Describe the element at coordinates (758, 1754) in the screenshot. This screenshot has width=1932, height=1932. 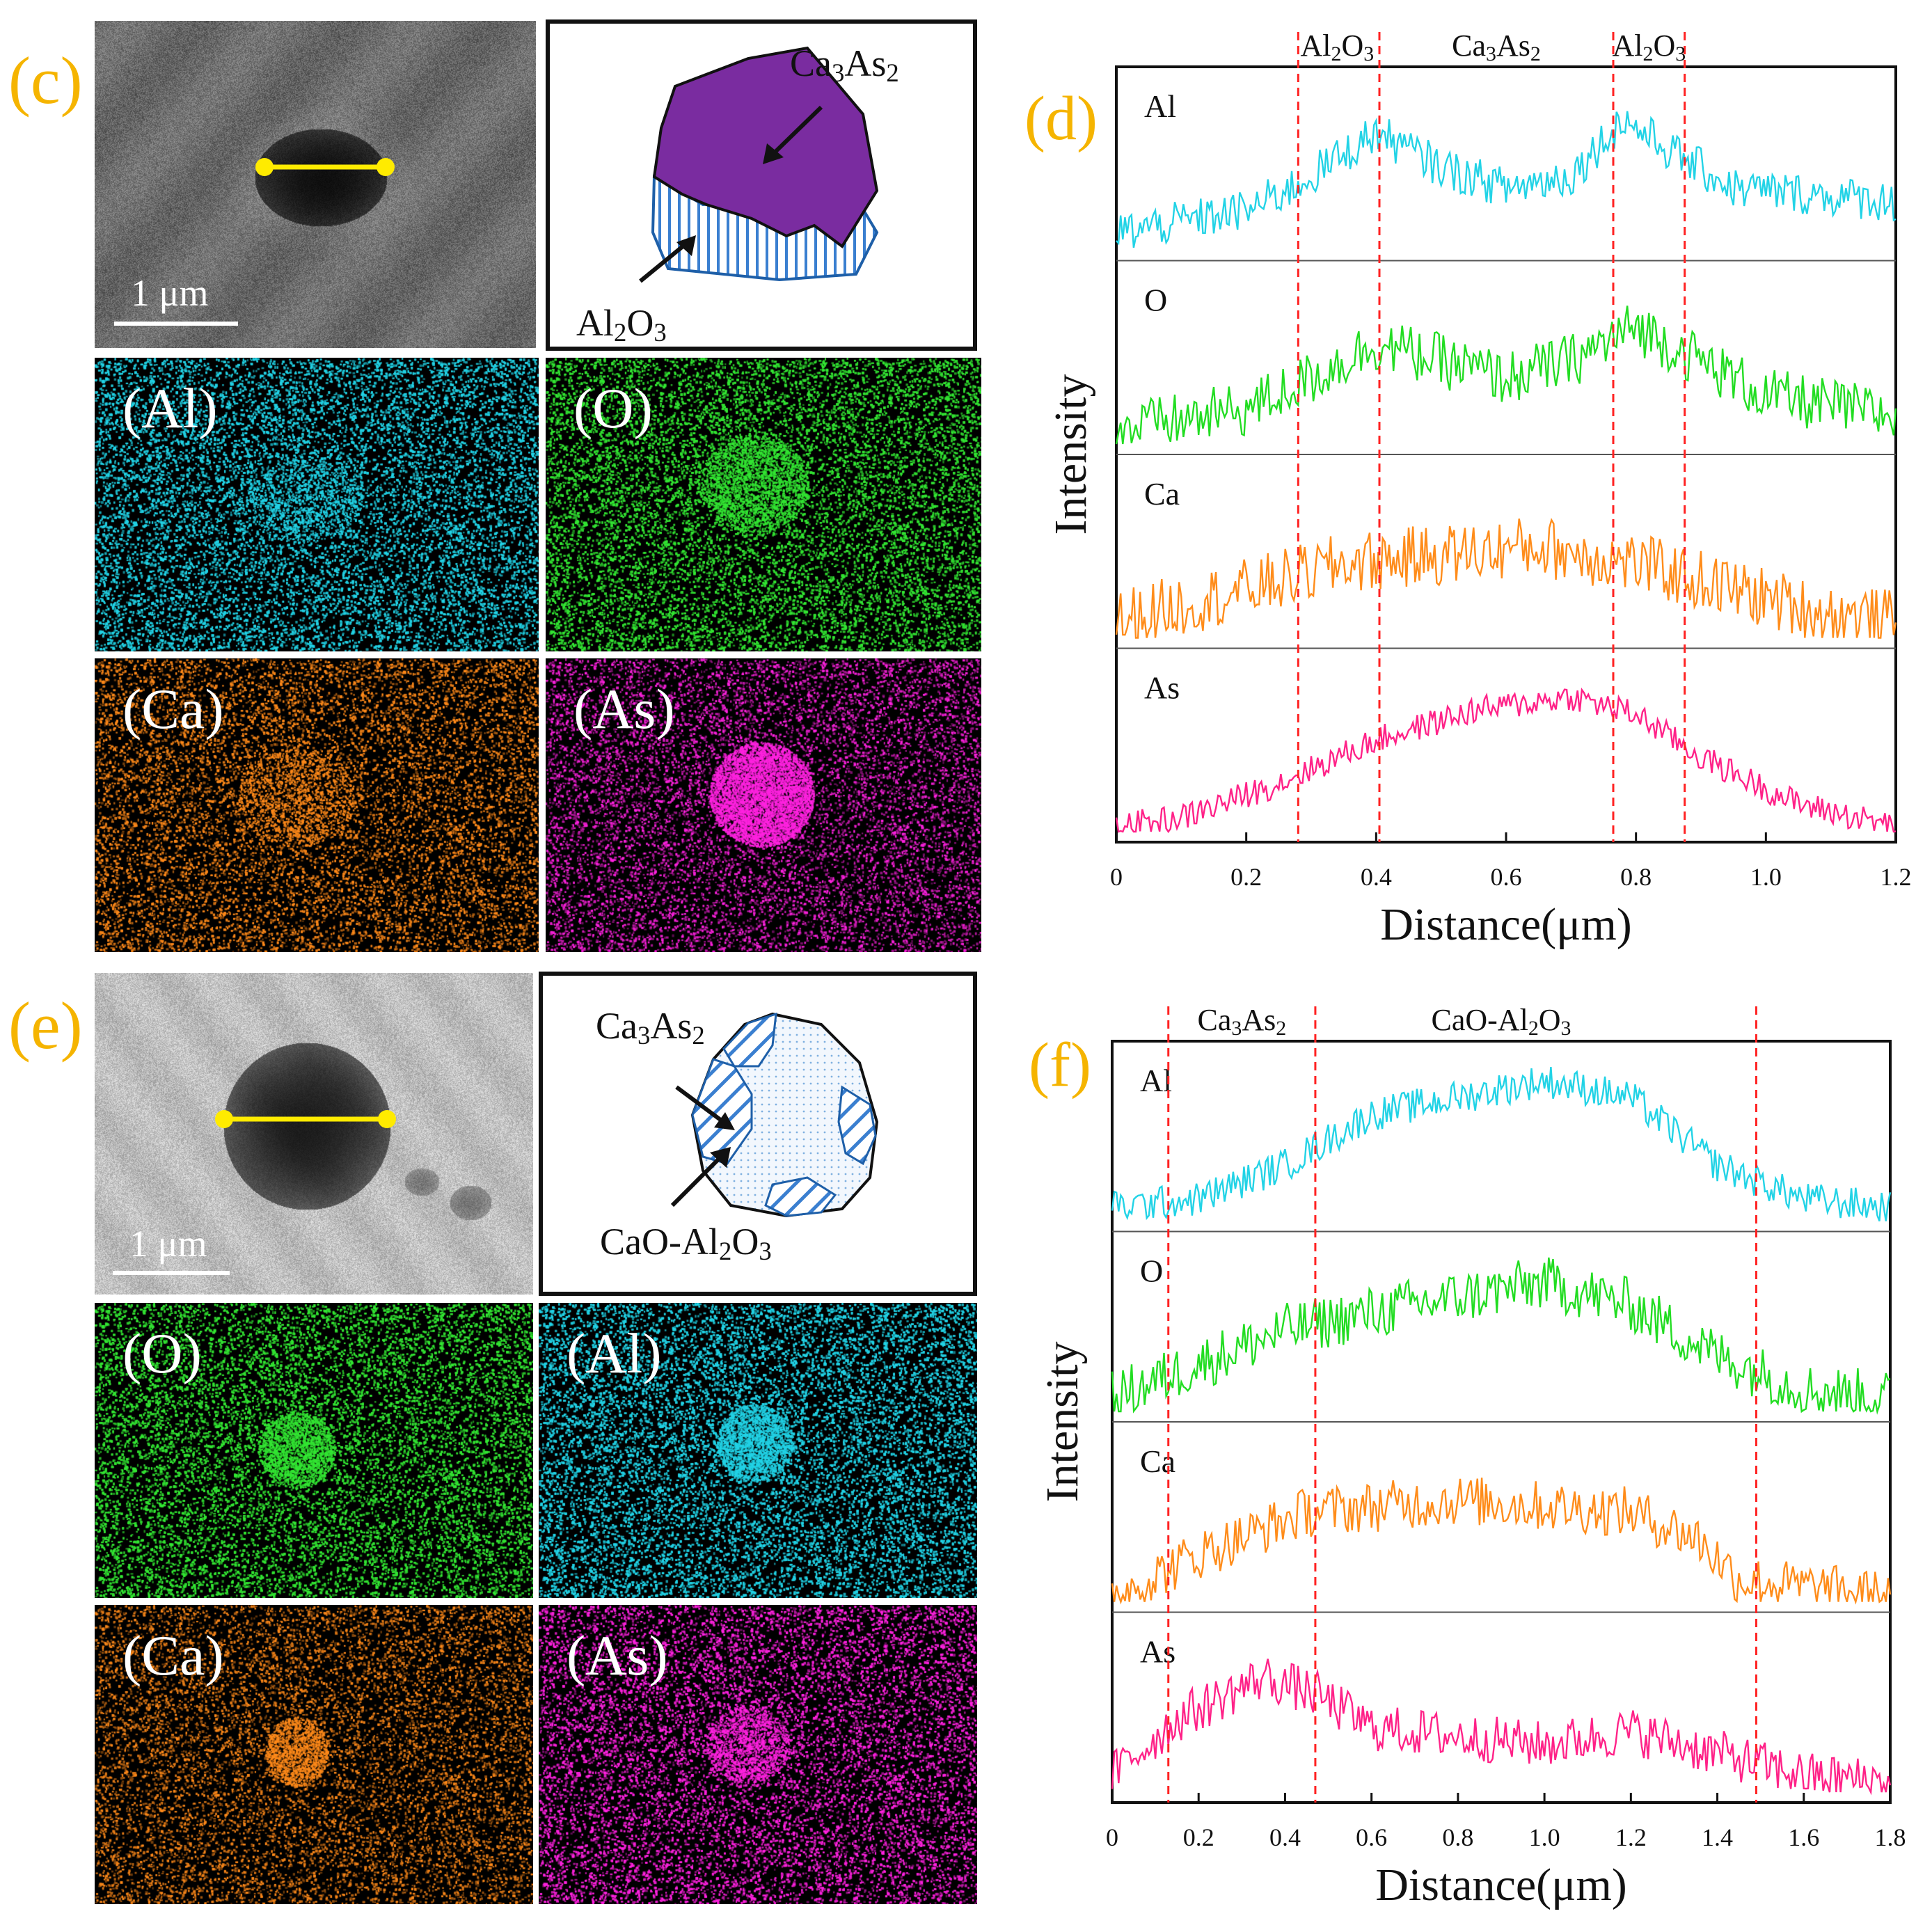
I see `map-e-4: (As)` at that location.